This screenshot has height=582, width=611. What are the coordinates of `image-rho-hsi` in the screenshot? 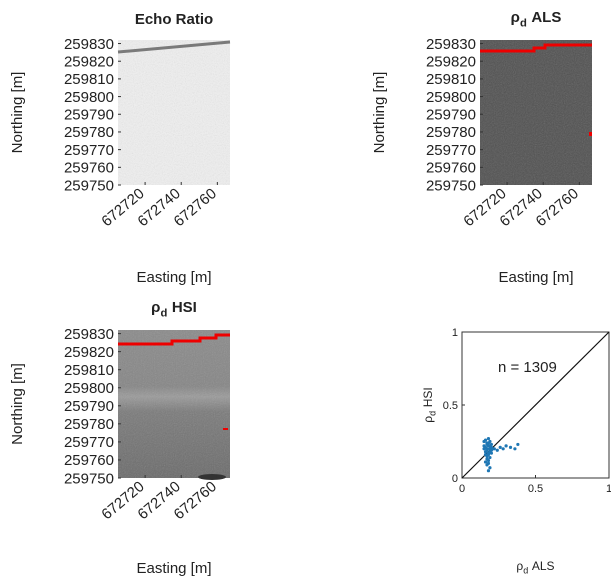 It's located at (174, 405).